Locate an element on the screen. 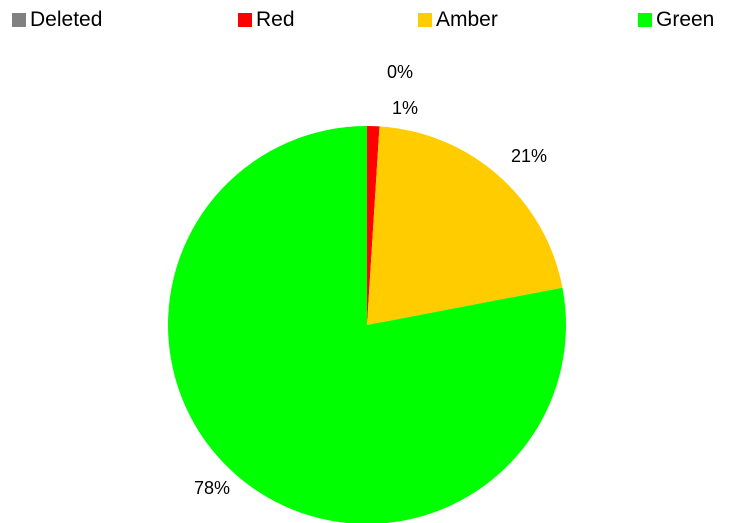 This screenshot has width=729, height=523. legend-item-amber: Amber is located at coordinates (458, 20).